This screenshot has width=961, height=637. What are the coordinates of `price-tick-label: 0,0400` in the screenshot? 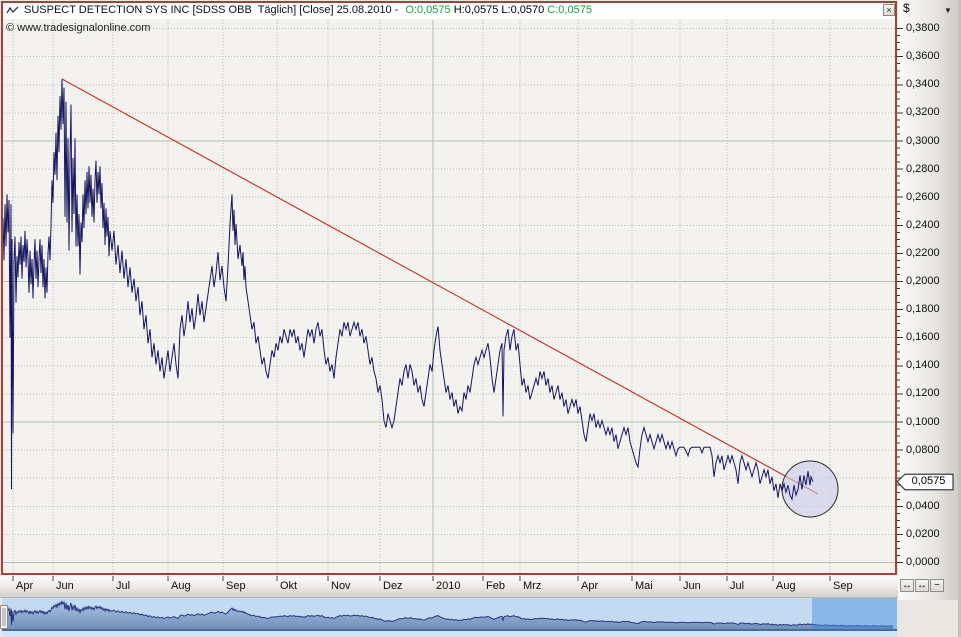 It's located at (923, 505).